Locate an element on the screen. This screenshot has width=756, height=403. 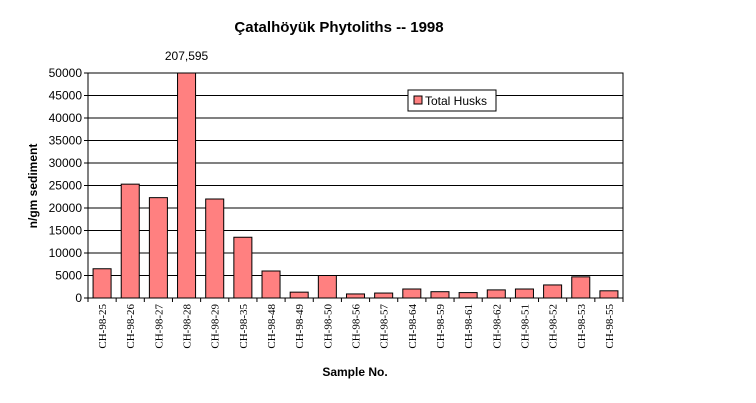
x-tick-label: CH-98-27 is located at coordinates (159, 326).